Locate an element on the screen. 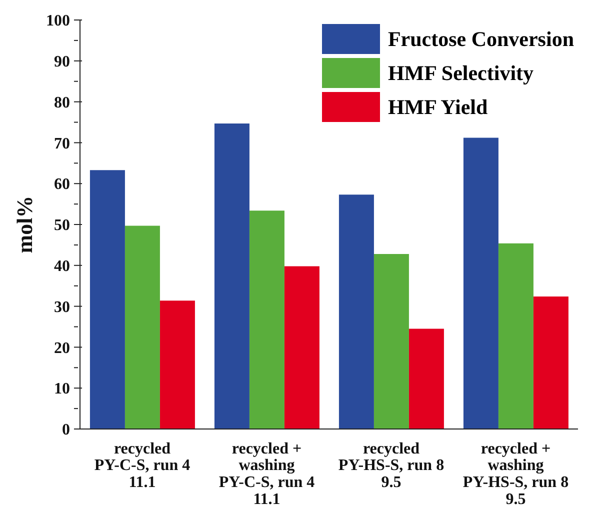 This screenshot has height=518, width=594. y-tick-label: 100 is located at coordinates (58, 21).